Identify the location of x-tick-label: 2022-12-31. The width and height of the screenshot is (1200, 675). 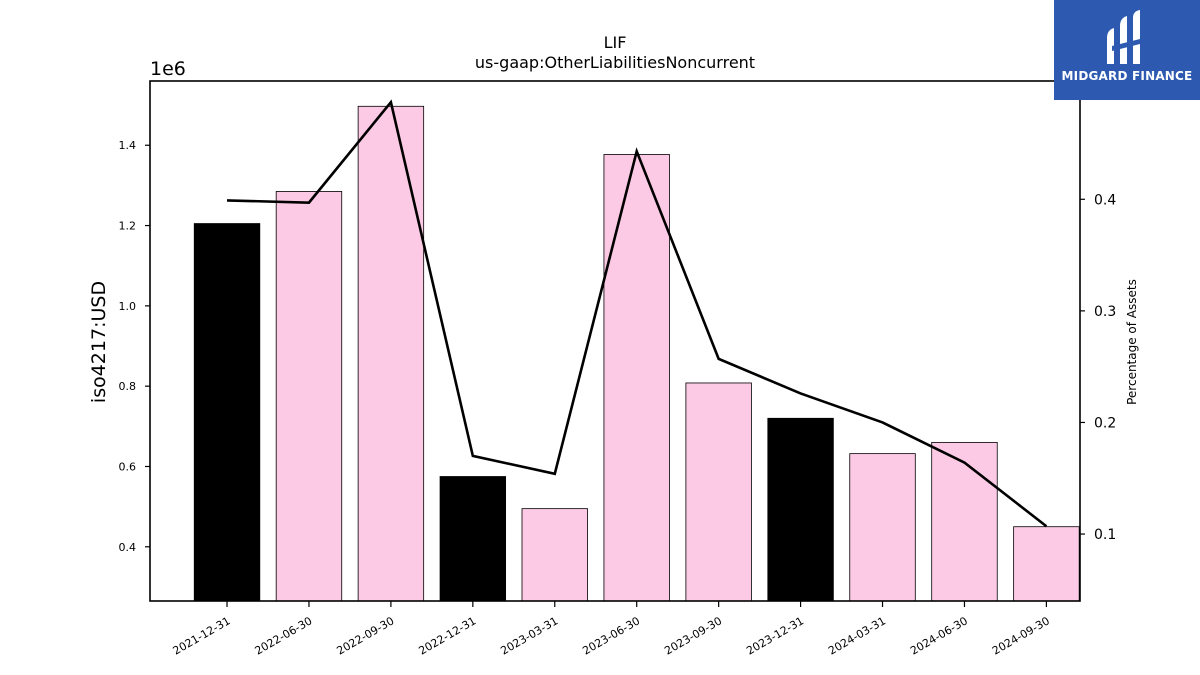
(447, 635).